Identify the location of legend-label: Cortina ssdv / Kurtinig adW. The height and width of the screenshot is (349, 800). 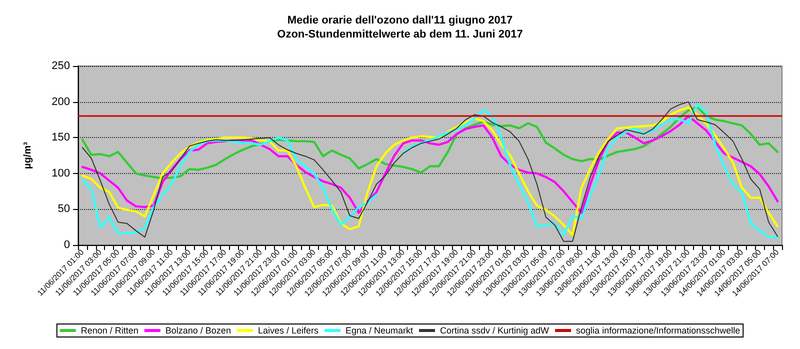
(495, 331).